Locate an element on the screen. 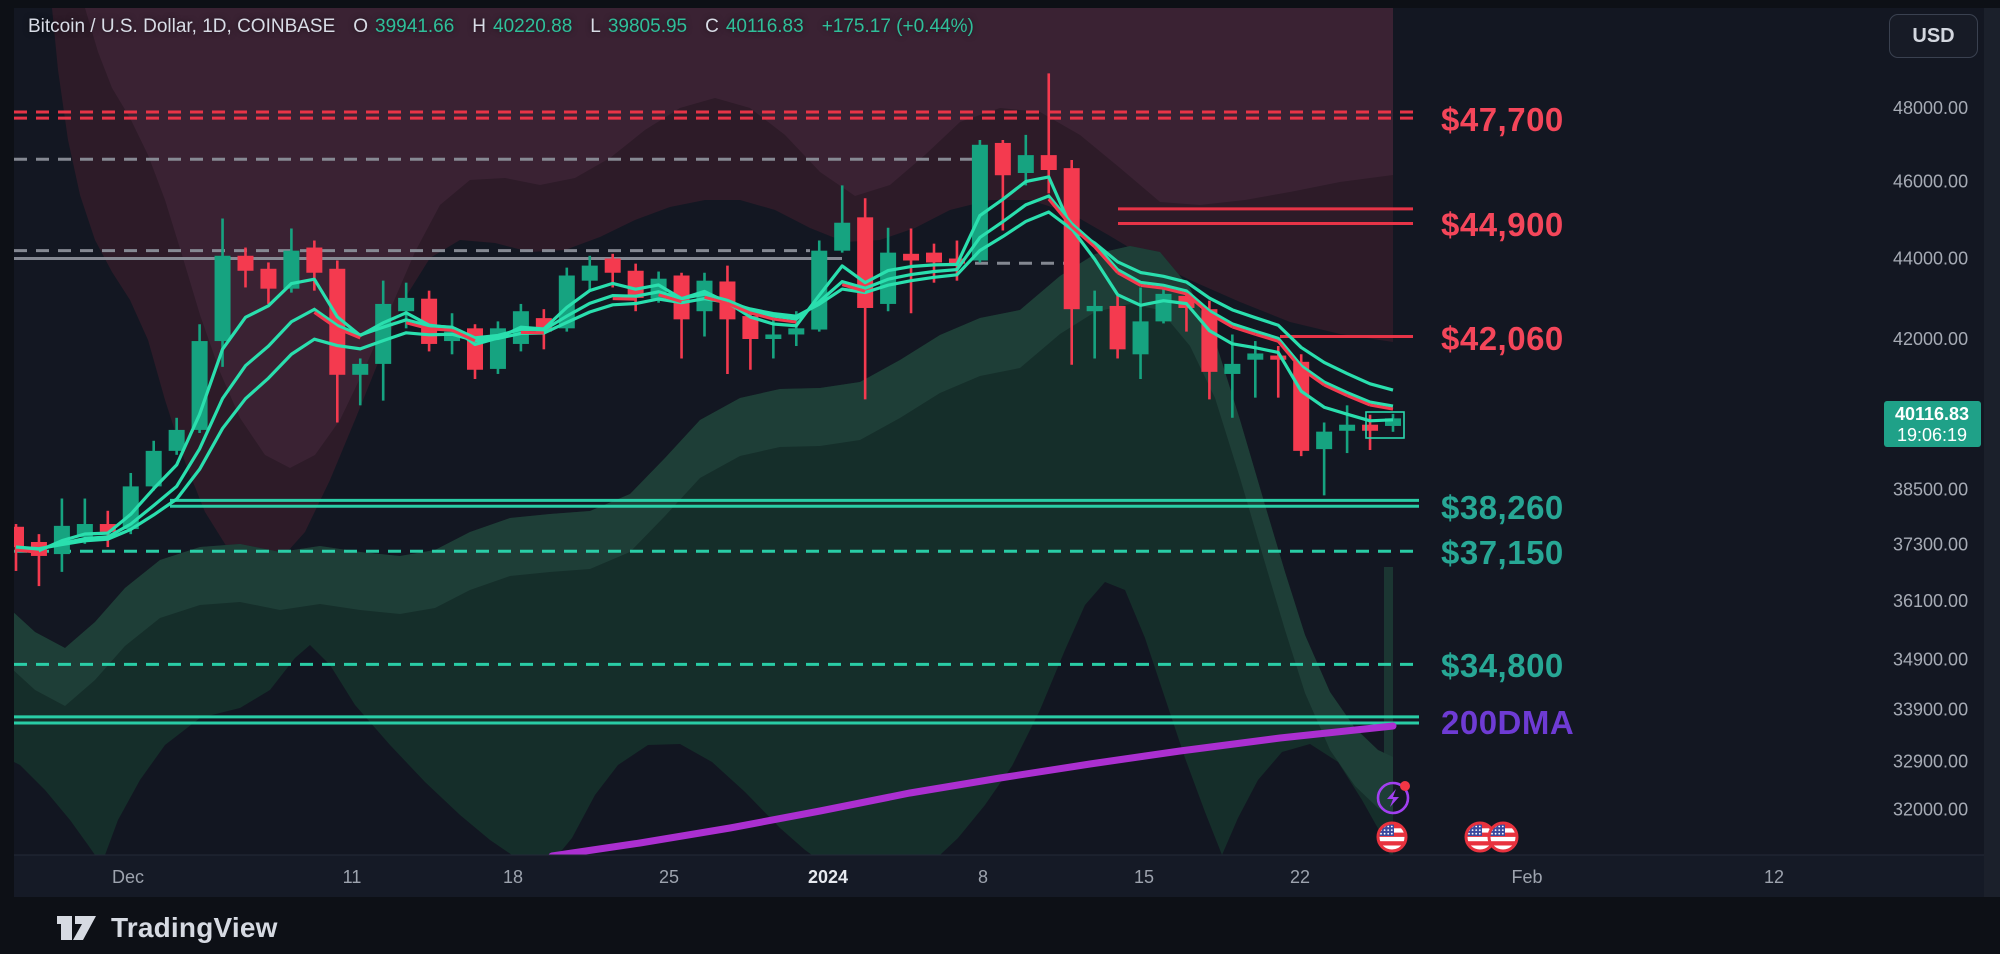 This screenshot has width=2000, height=954. ohlc-low: L 39805.95 is located at coordinates (639, 26).